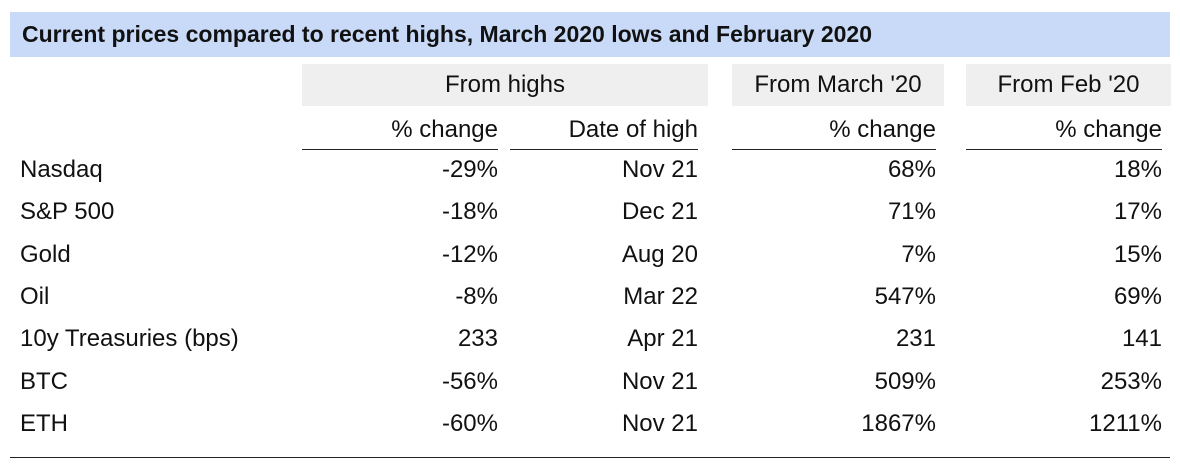 Image resolution: width=1180 pixels, height=474 pixels. What do you see at coordinates (35, 296) in the screenshot?
I see `row-label: Oil` at bounding box center [35, 296].